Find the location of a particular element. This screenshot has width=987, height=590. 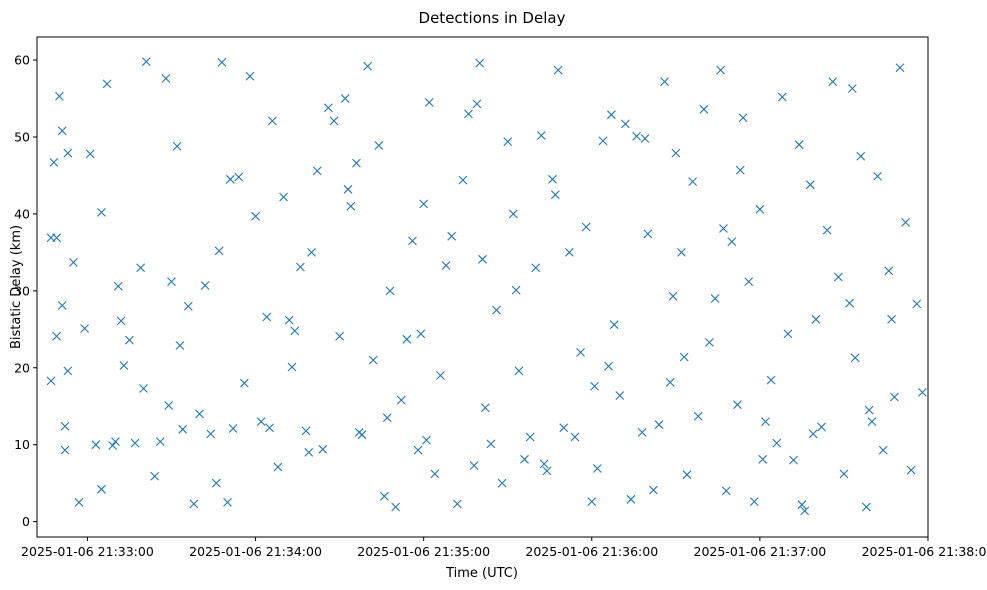

x-tick-label: 2025-01-06 21:34:00 is located at coordinates (255, 551).